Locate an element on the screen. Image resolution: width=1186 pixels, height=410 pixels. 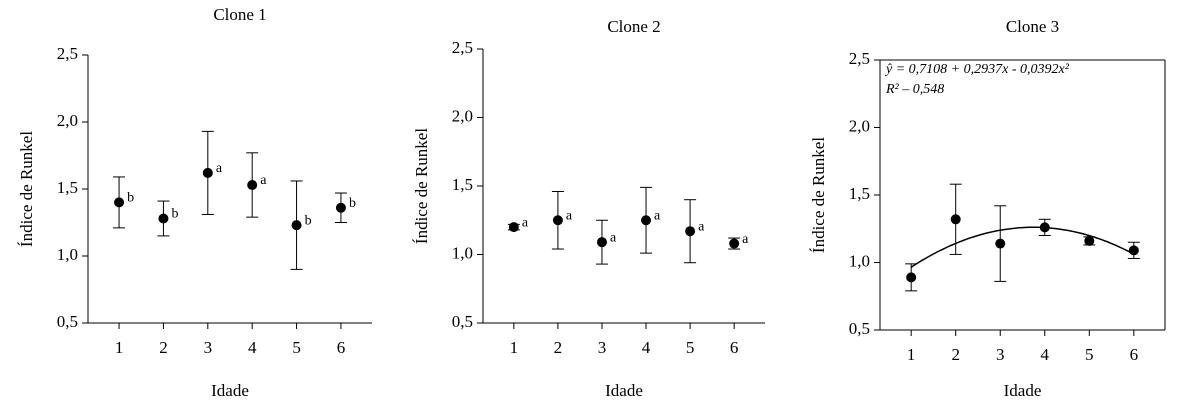
trend-r2: R² – 0,548 is located at coordinates (914, 89).